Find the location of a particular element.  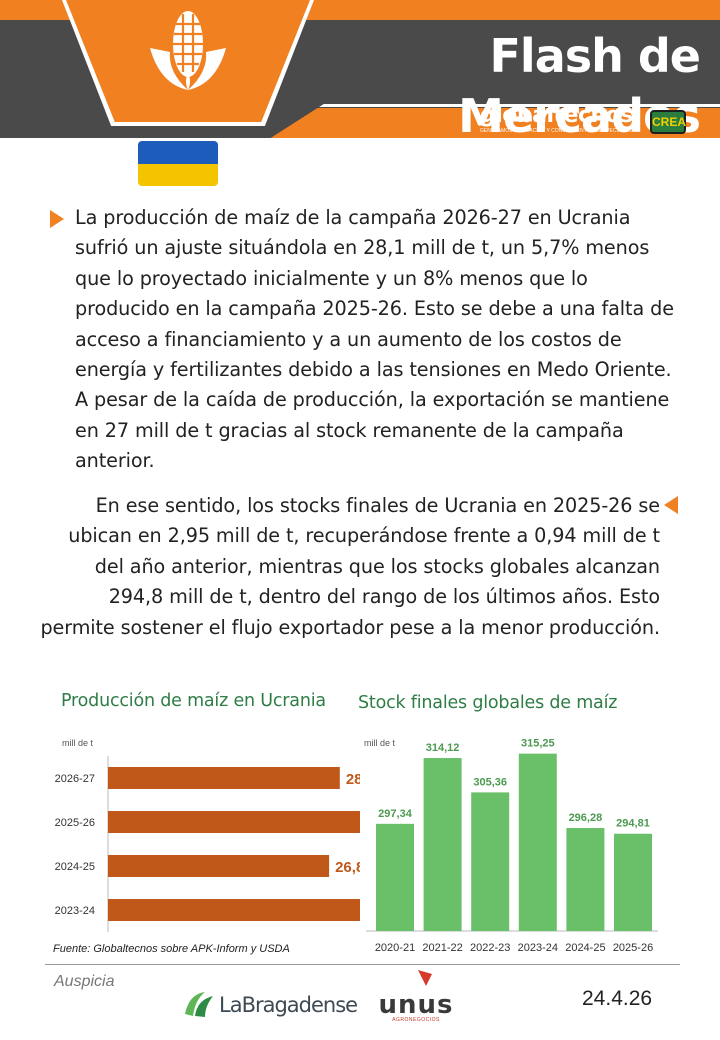

stocks-value-label: 314,12 is located at coordinates (443, 748).